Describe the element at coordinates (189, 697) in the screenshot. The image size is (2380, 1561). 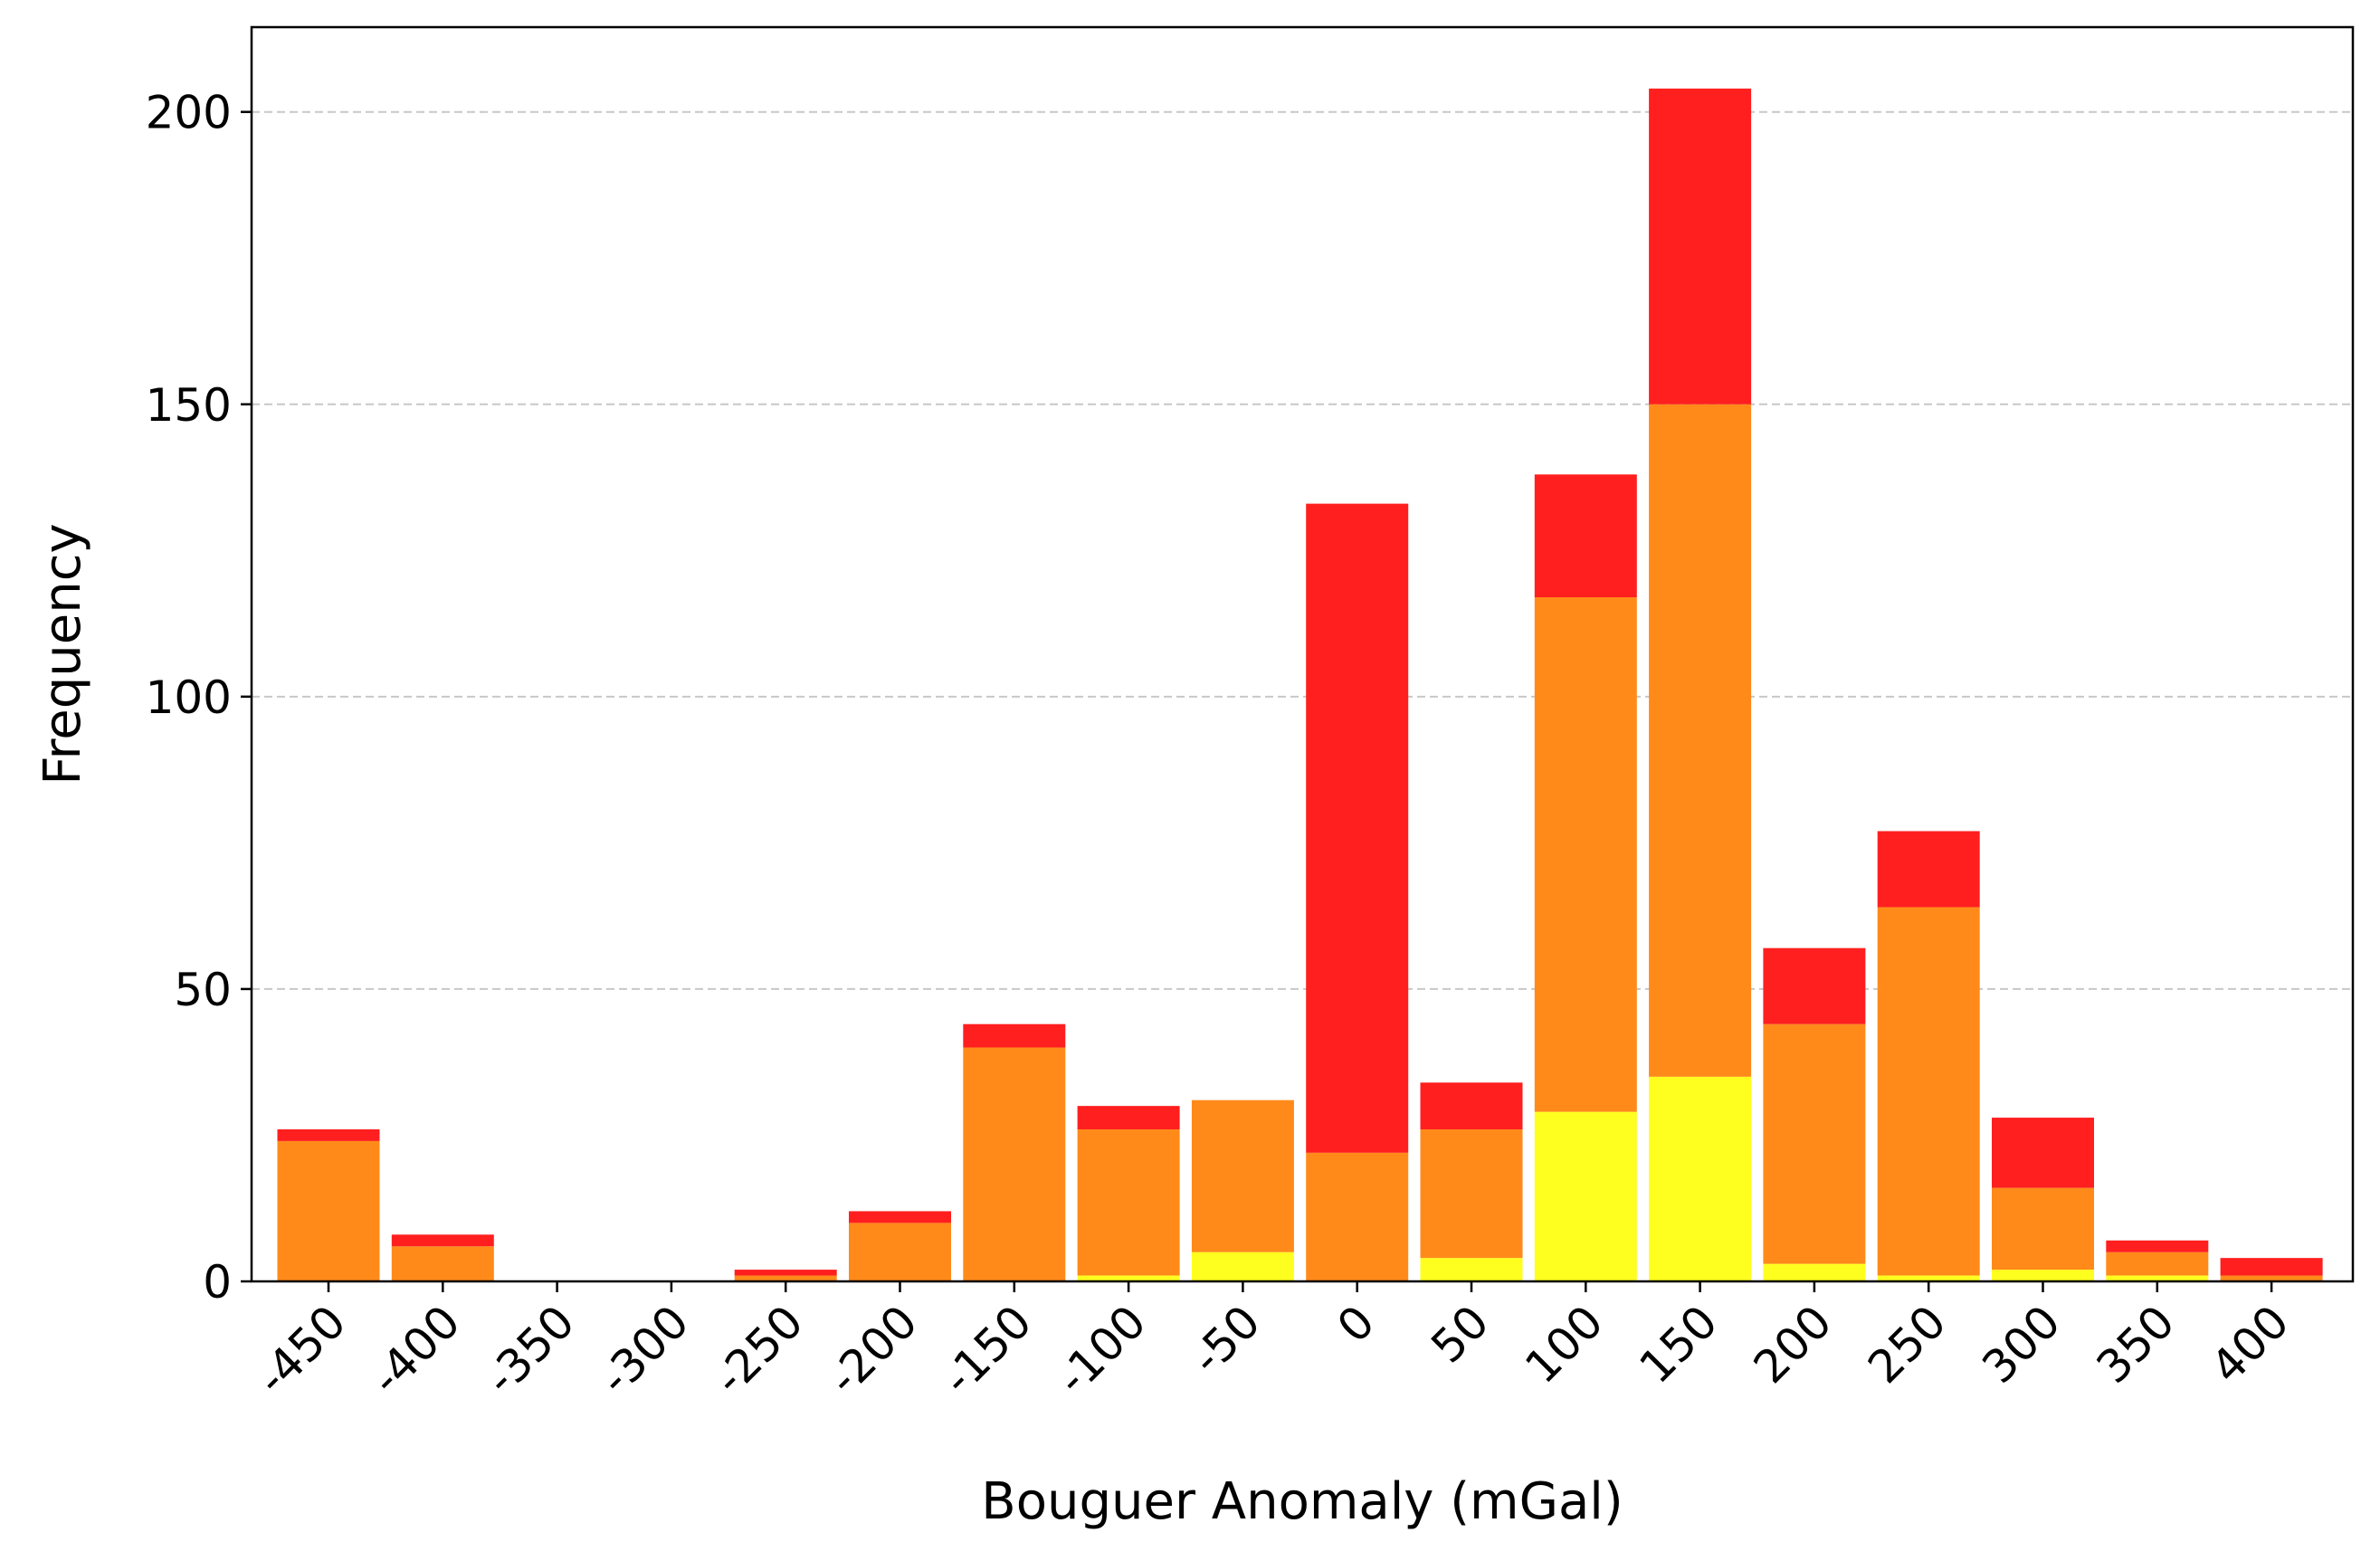
I see `y-tick-label: 100` at that location.